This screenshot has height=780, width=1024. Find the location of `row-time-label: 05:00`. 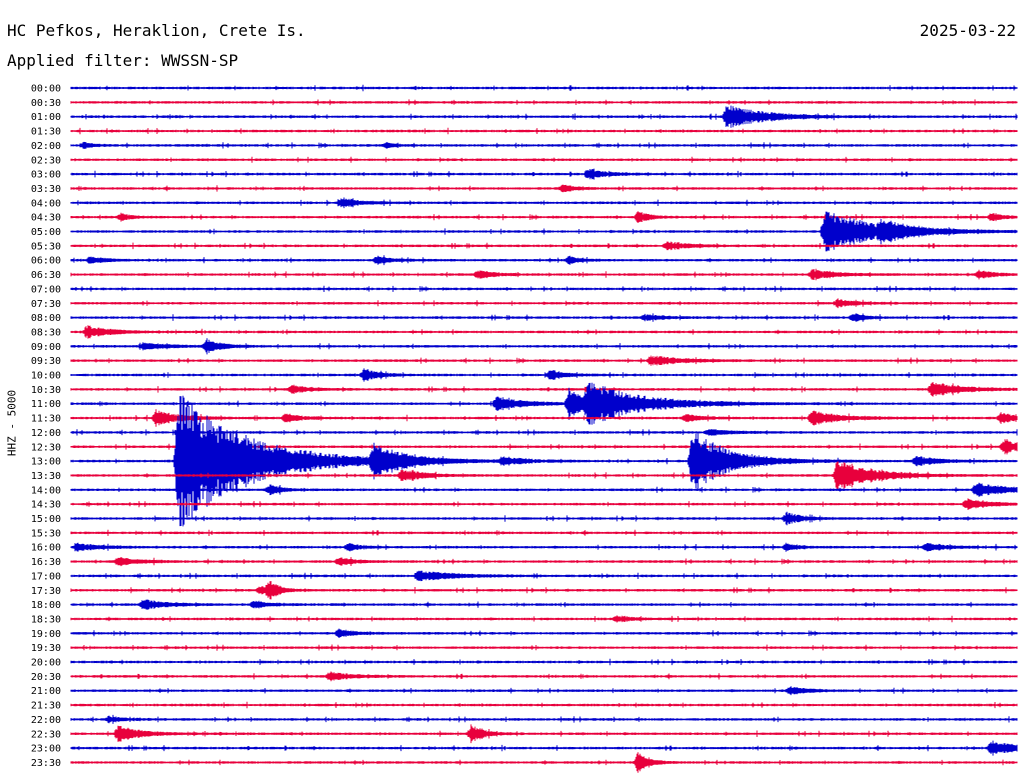

row-time-label: 05:00 is located at coordinates (46, 232).